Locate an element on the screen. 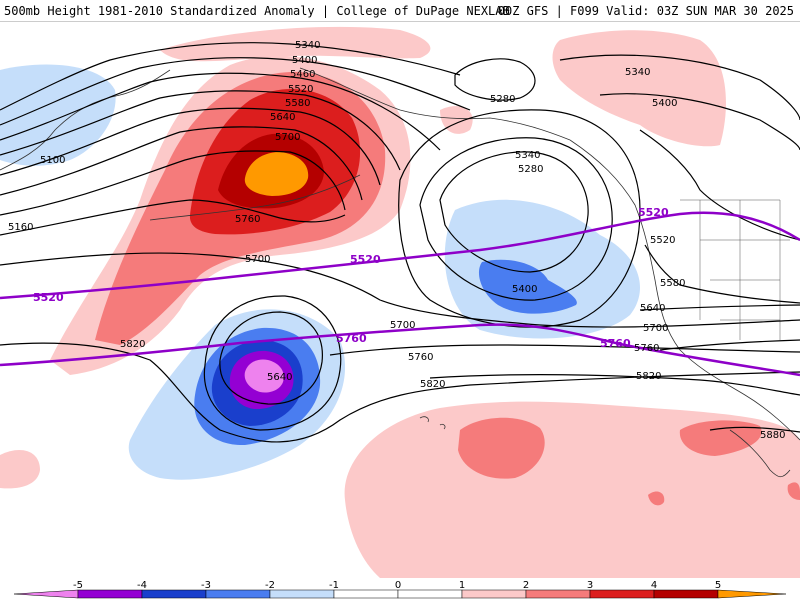  north-america-west-coast is located at coordinates (684, 290).